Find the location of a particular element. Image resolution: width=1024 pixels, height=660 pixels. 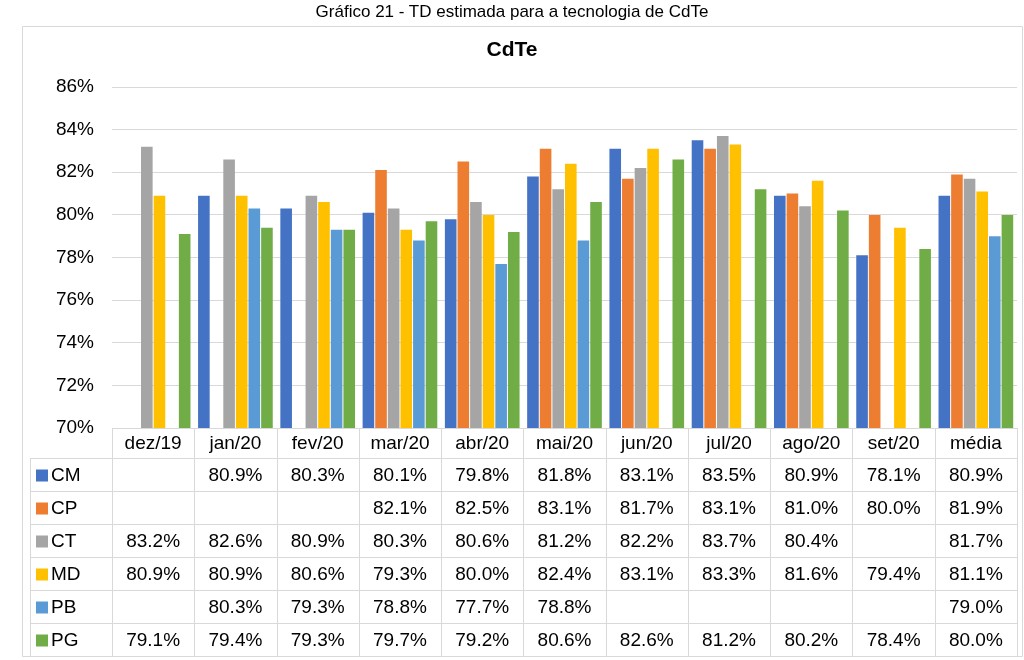

data-label: 81.0% is located at coordinates (811, 507).